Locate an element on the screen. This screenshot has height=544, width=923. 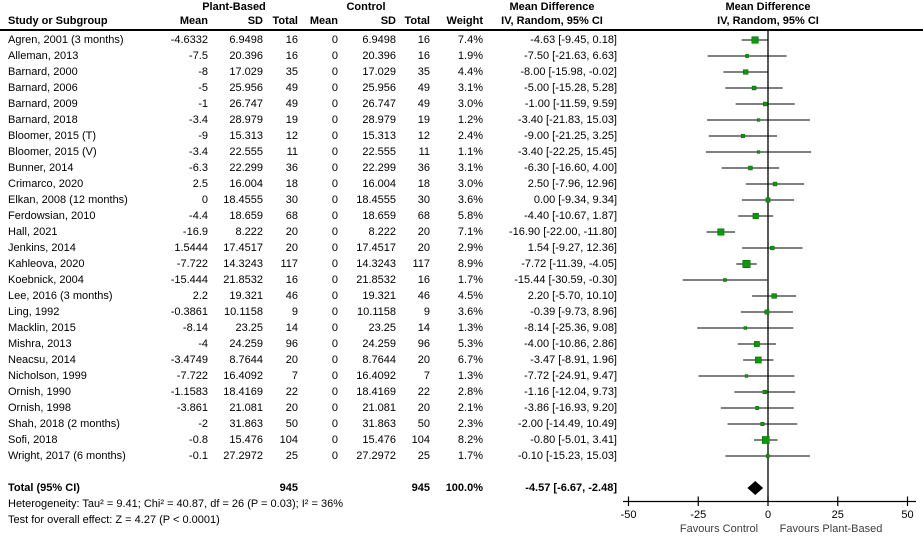
control-total: 68 is located at coordinates (423, 216).